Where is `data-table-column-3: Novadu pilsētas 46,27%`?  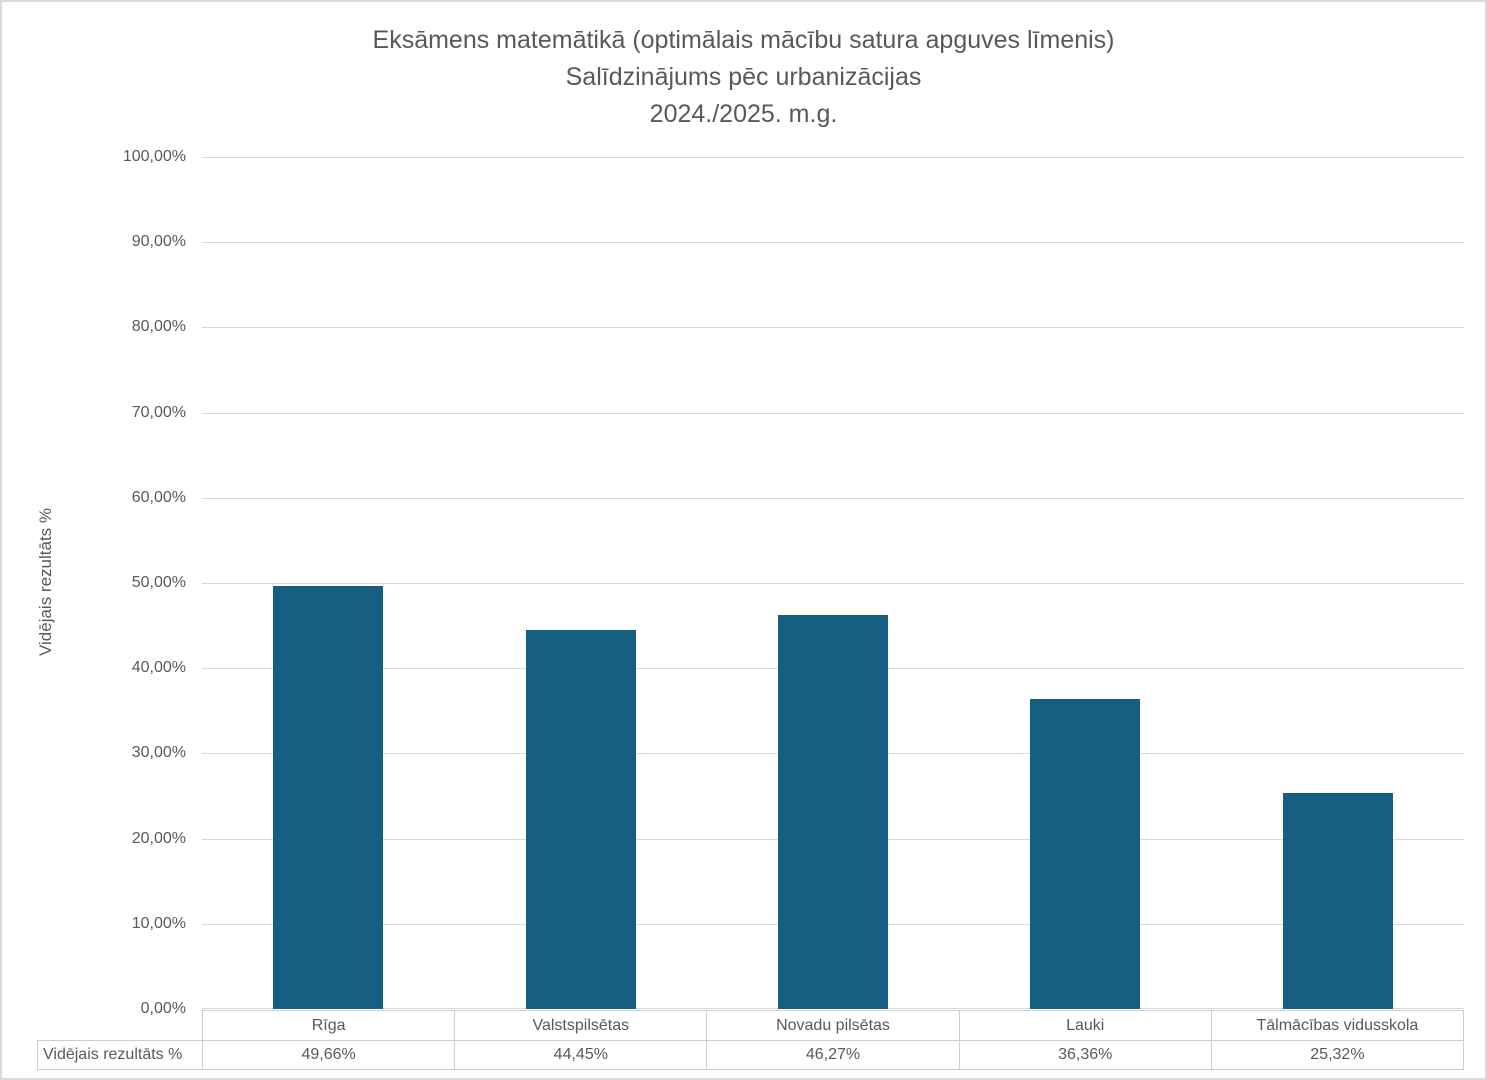
data-table-column-3: Novadu pilsētas 46,27% is located at coordinates (832, 1040).